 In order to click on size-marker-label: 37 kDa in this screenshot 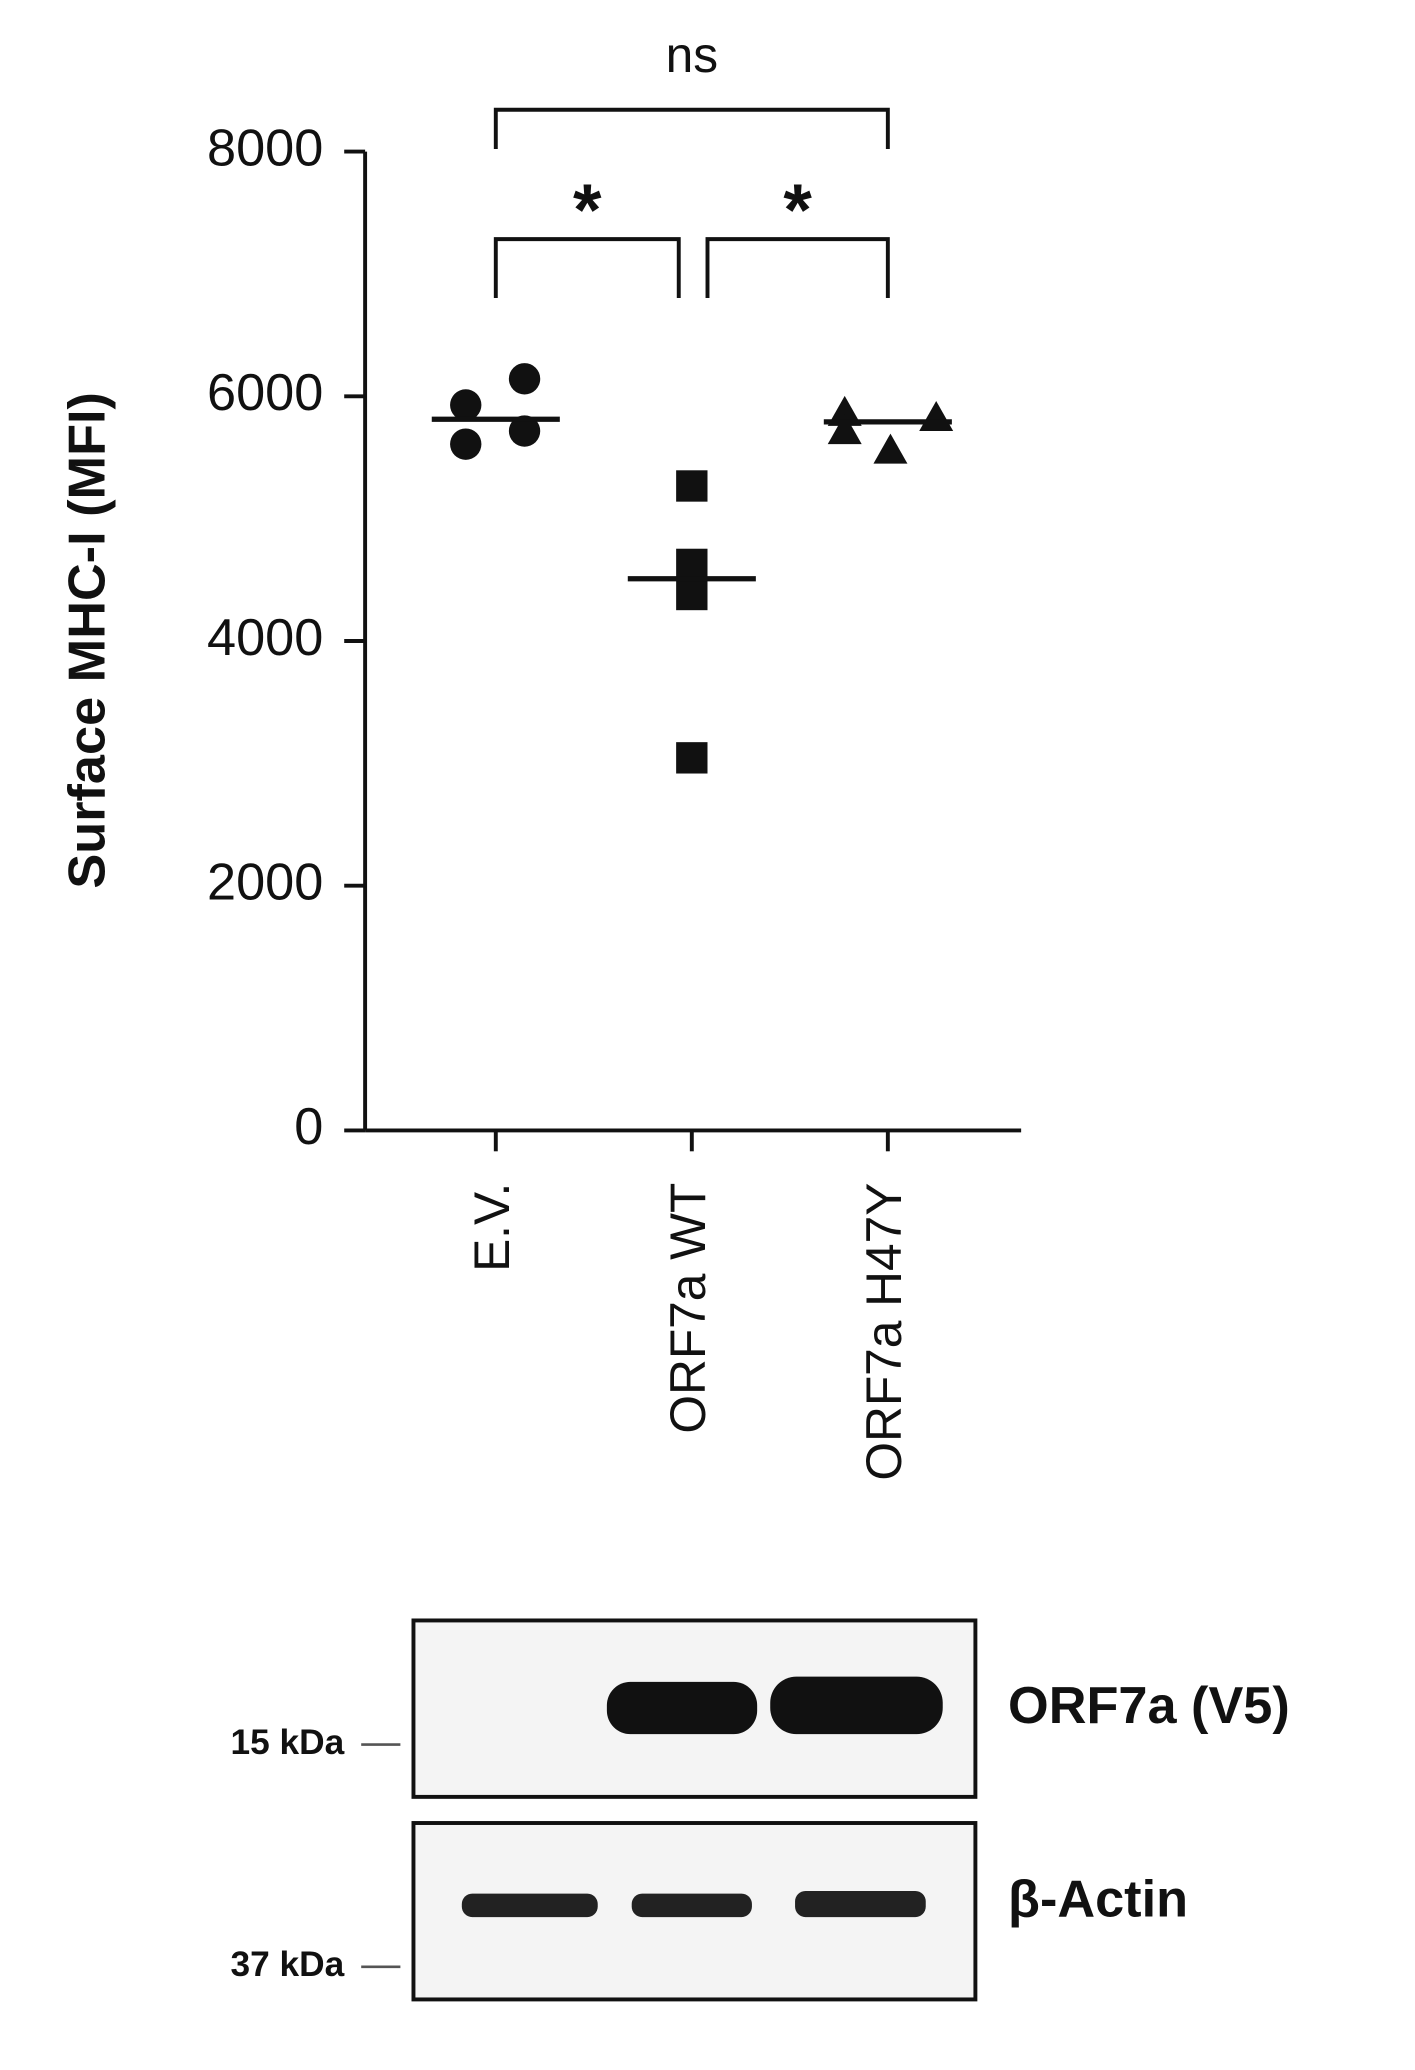, I will do `click(287, 1964)`.